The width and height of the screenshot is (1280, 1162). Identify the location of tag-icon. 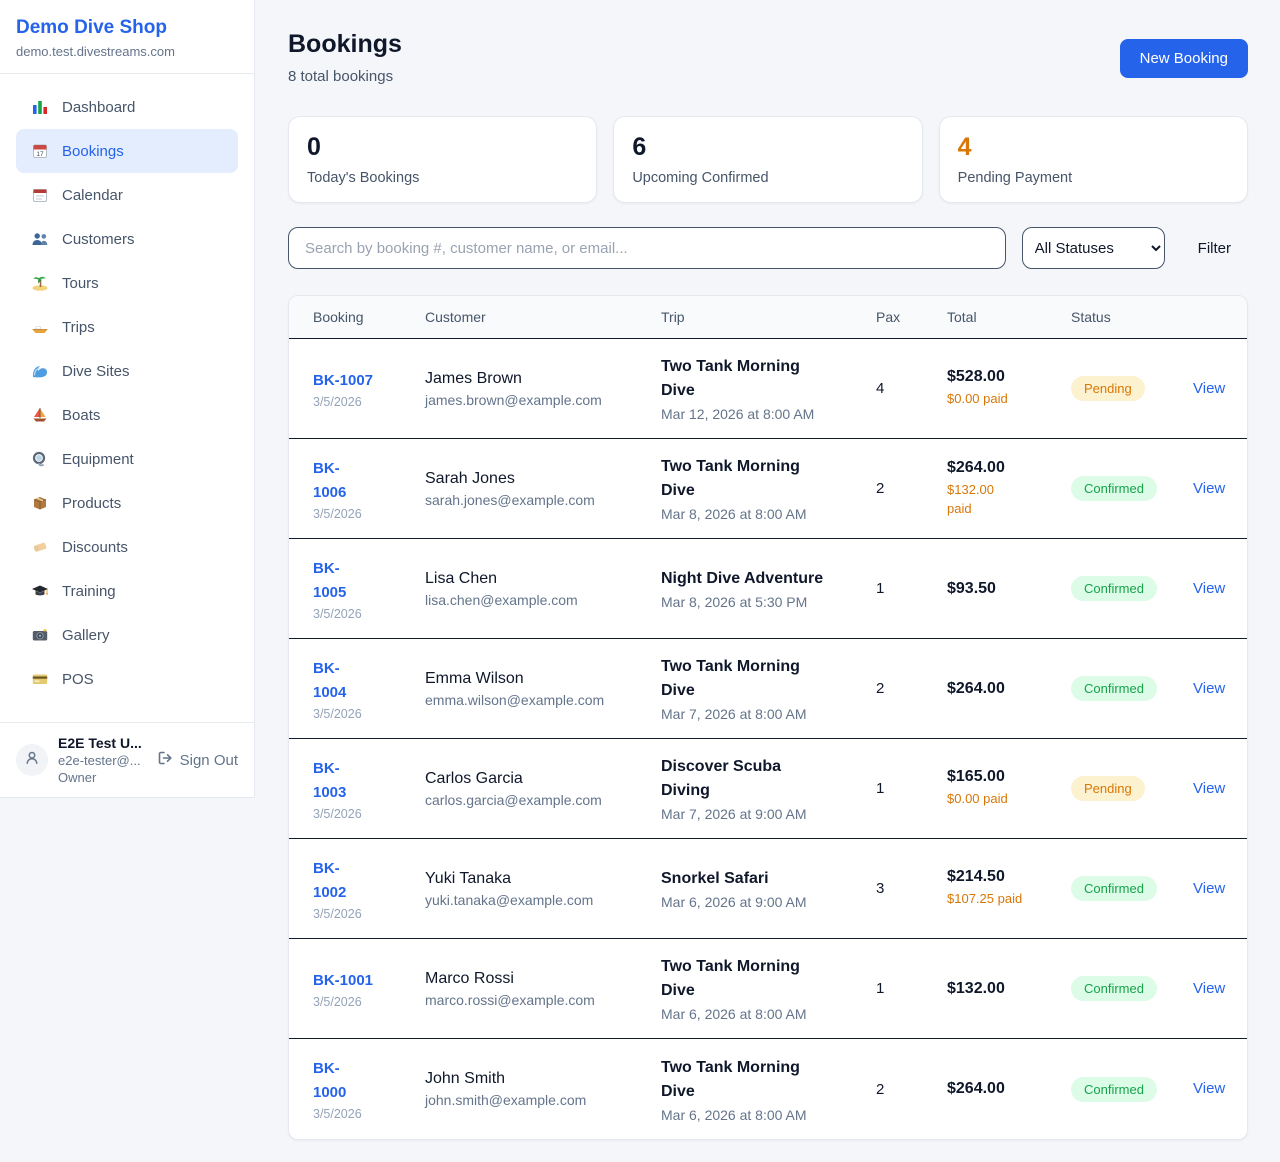
(40, 547).